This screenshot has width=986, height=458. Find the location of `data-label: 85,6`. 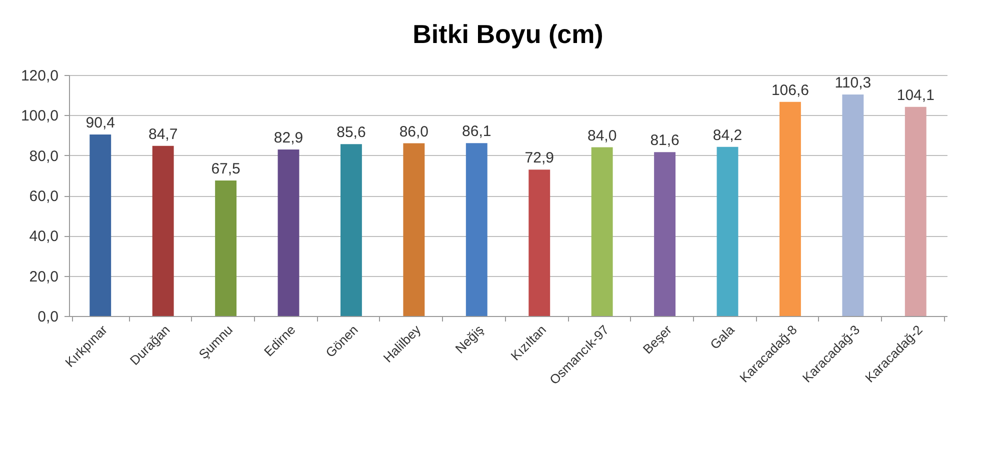

data-label: 85,6 is located at coordinates (351, 133).